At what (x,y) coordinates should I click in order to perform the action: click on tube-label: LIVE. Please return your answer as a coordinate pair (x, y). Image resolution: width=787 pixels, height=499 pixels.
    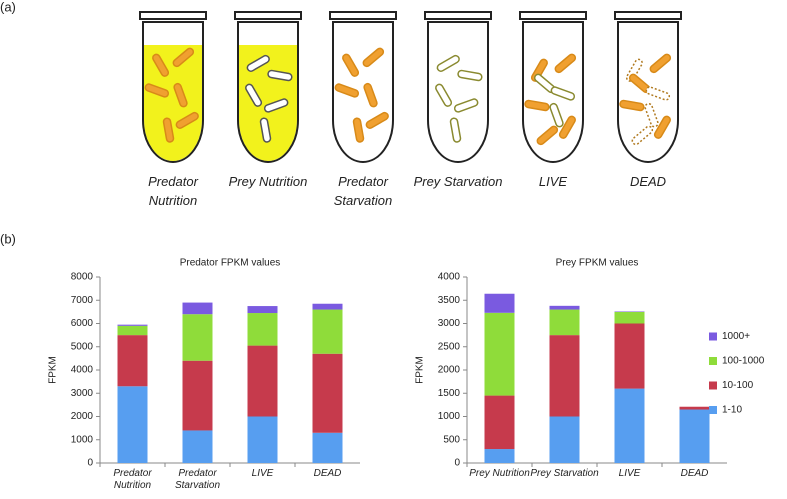
    Looking at the image, I should click on (553, 181).